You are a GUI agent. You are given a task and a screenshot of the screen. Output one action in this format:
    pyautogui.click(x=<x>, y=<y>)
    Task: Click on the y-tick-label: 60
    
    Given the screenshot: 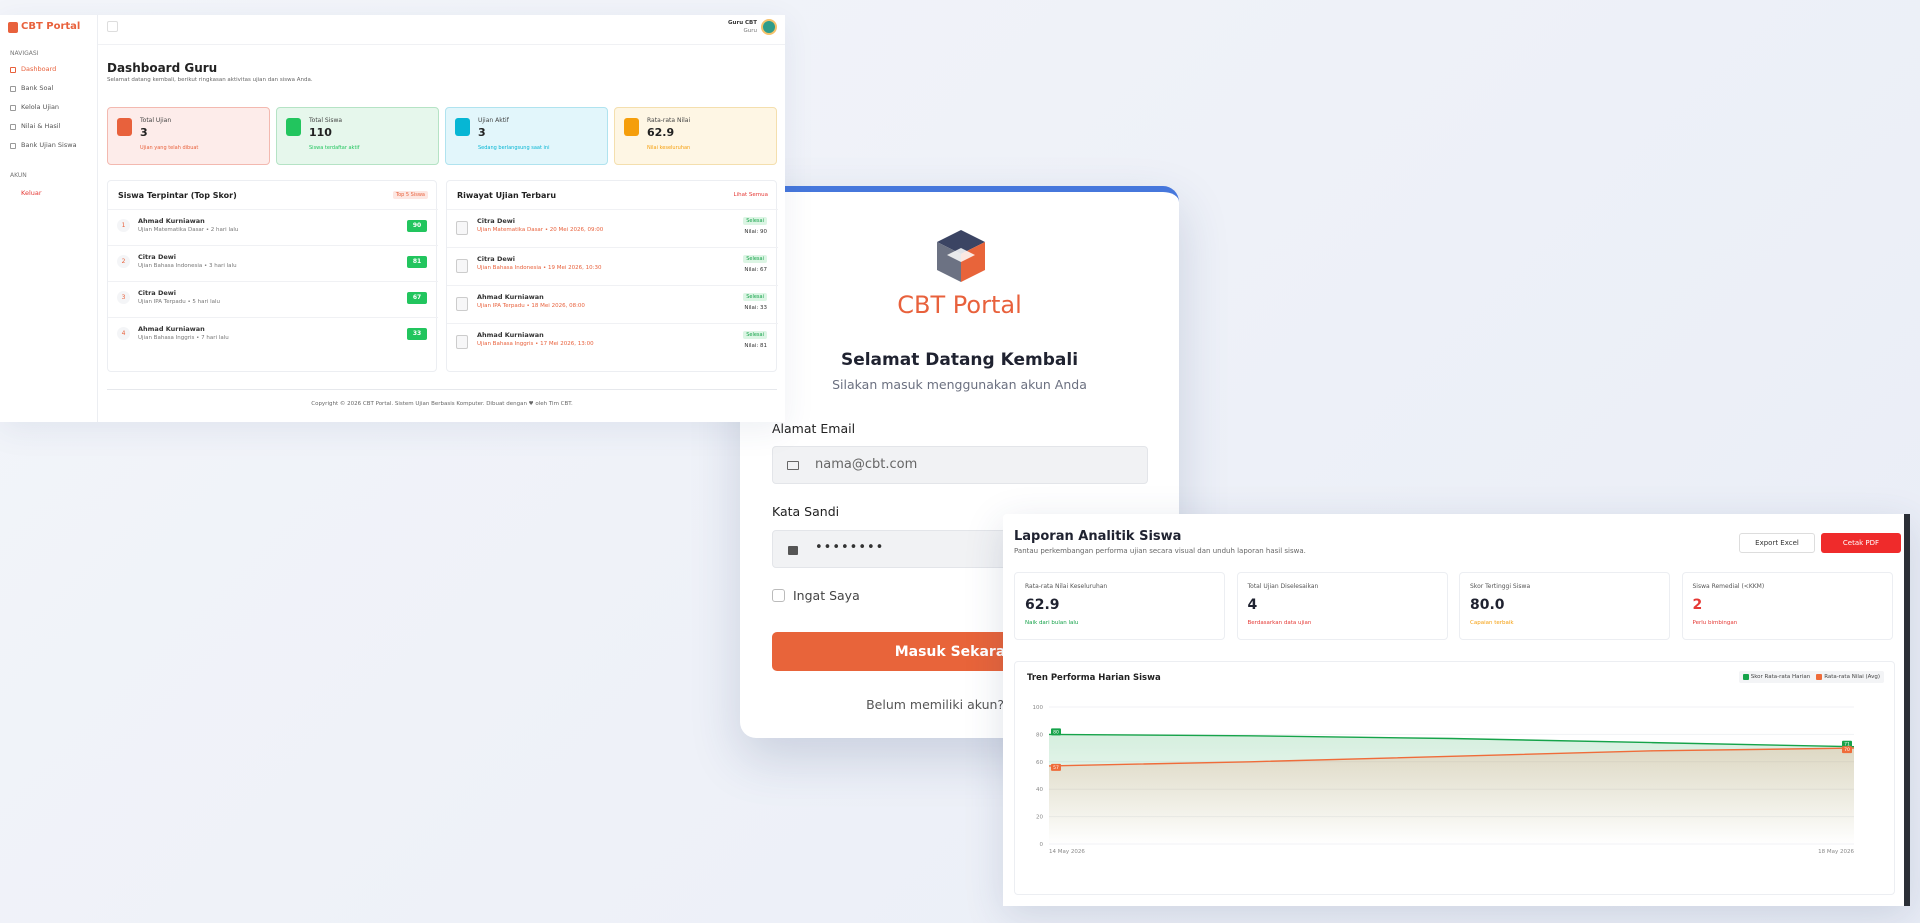 What is the action you would take?
    pyautogui.click(x=1039, y=763)
    